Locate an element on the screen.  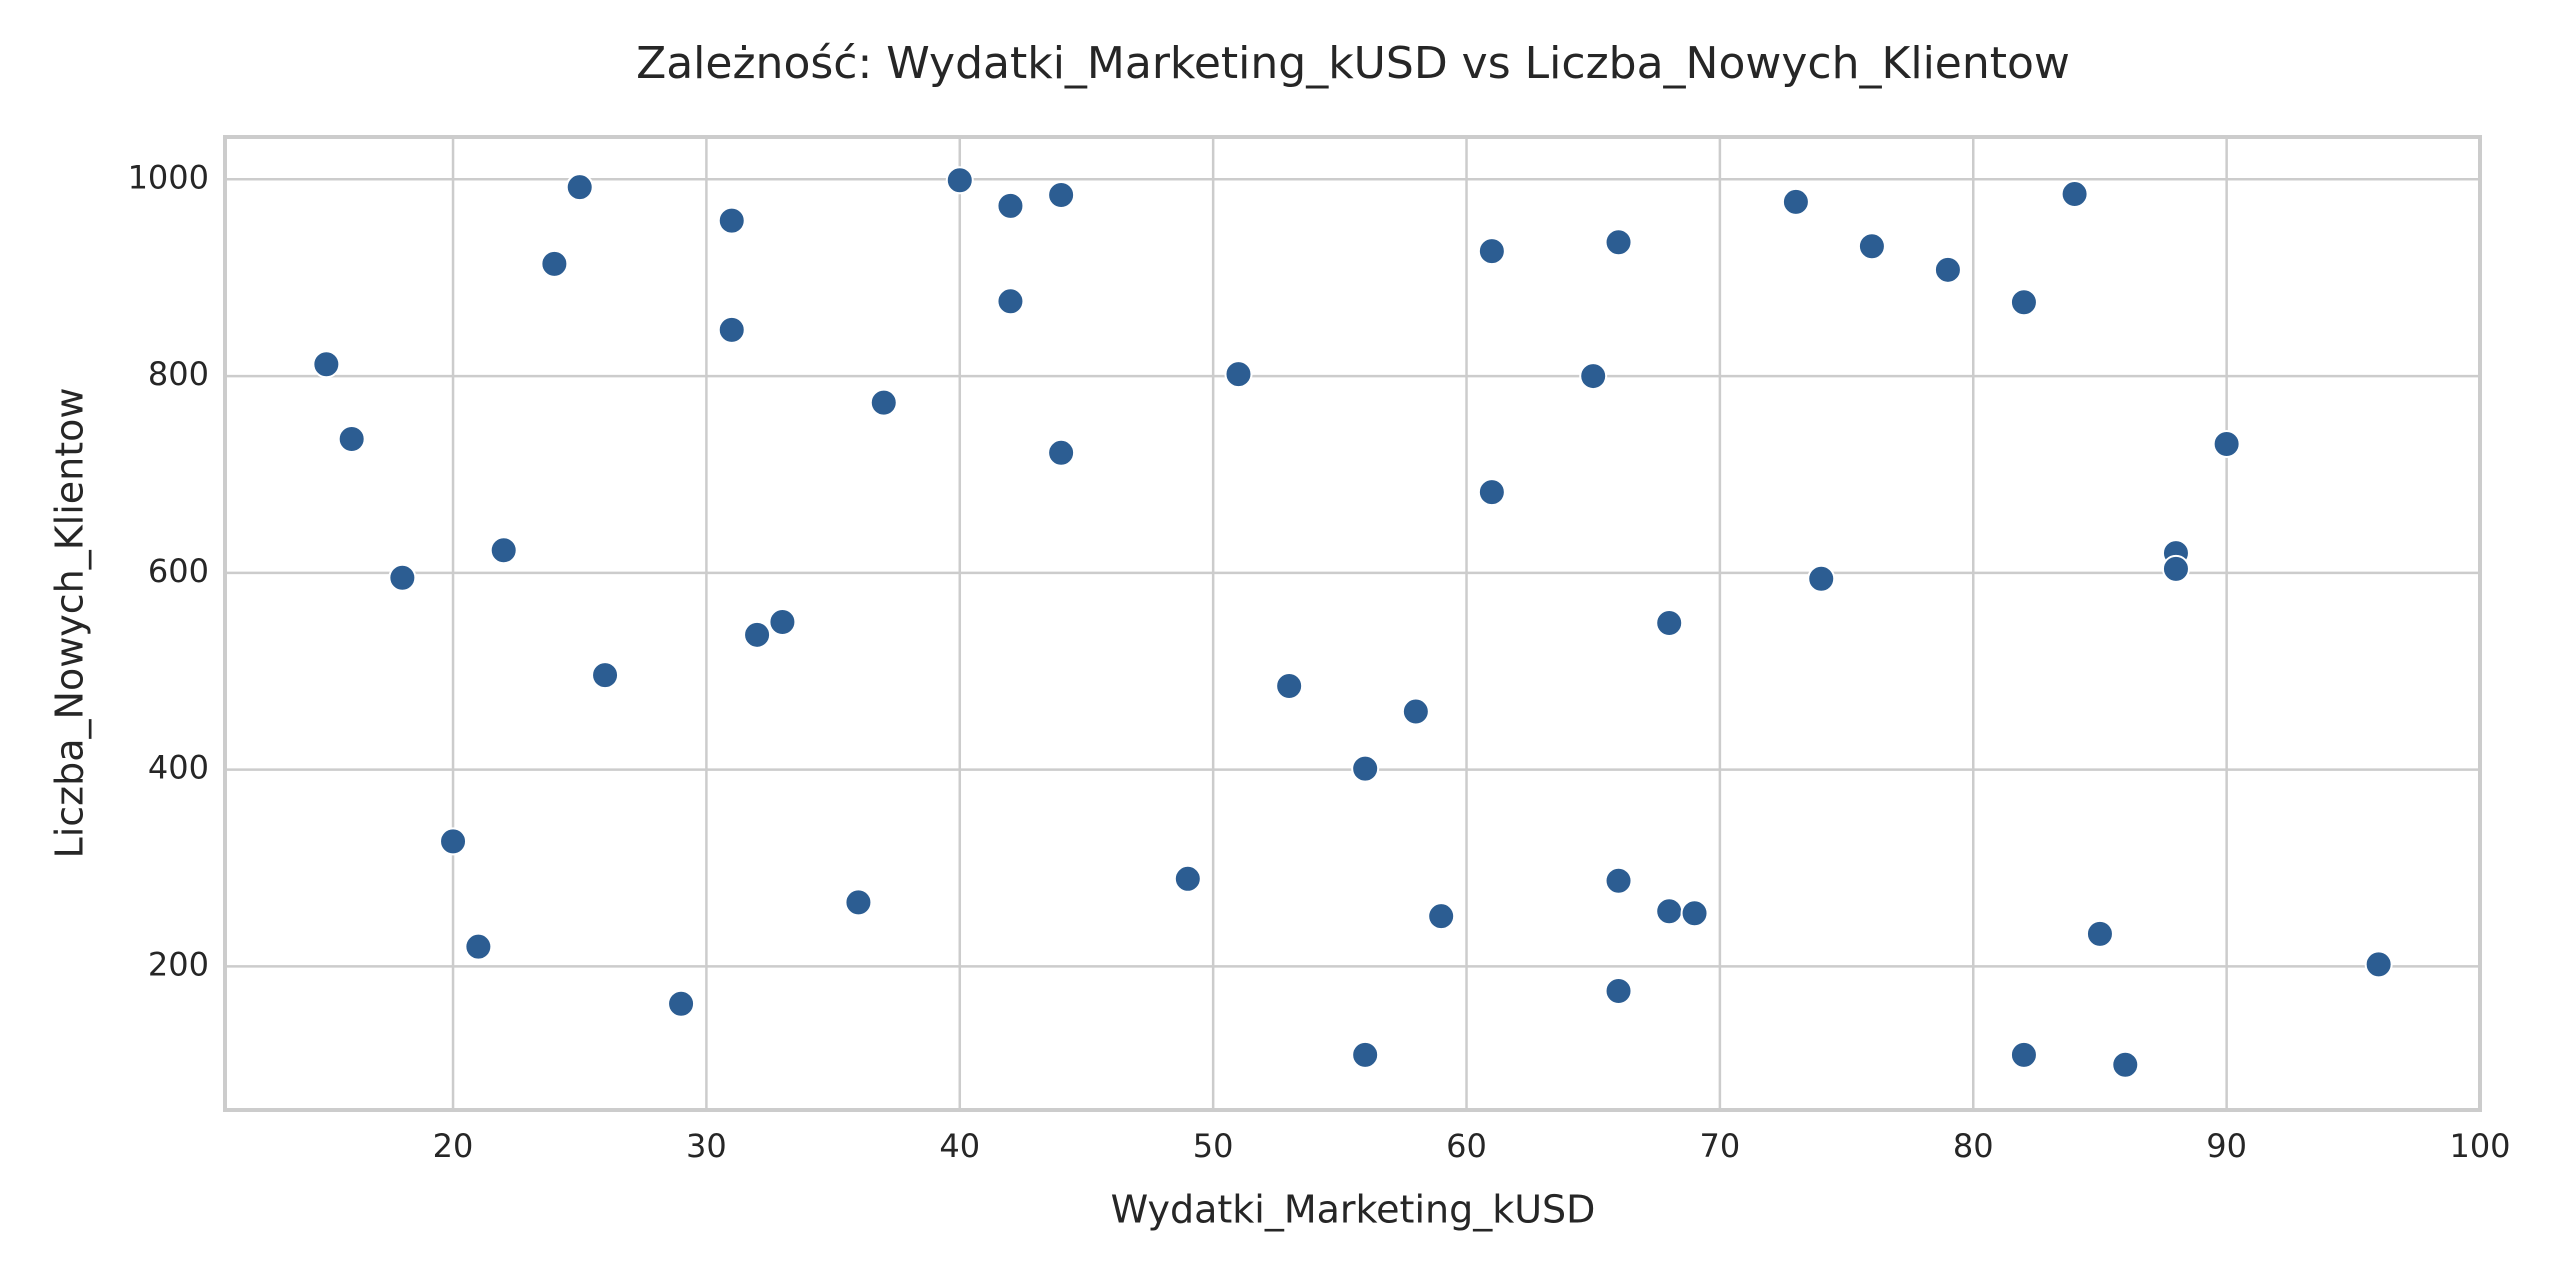
x-tick-label: 40 is located at coordinates (959, 1146).